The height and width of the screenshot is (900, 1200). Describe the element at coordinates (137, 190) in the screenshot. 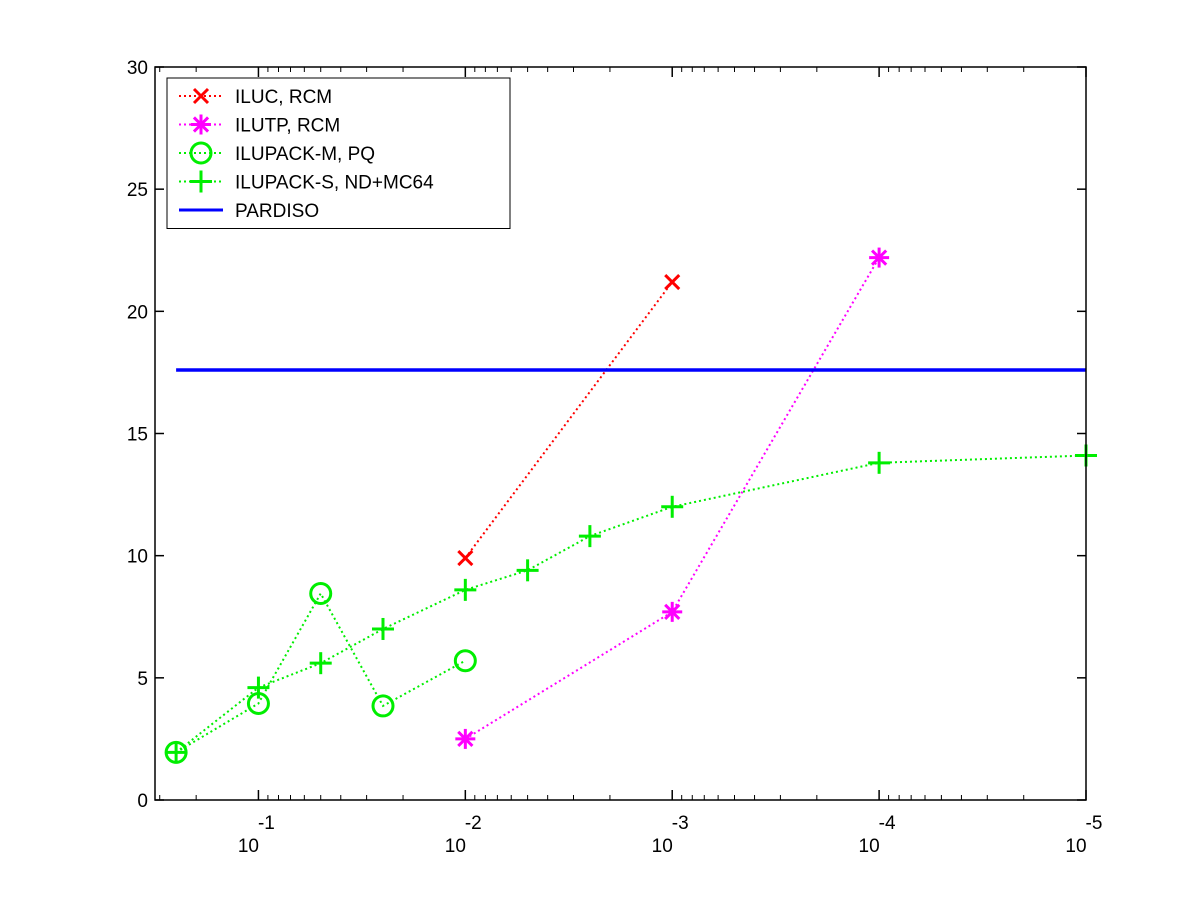

I see `y-tick-label: 25` at that location.